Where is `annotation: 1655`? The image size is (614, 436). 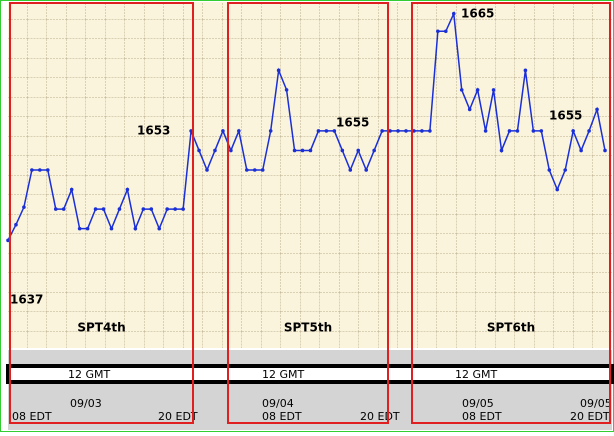 annotation: 1655 is located at coordinates (352, 123).